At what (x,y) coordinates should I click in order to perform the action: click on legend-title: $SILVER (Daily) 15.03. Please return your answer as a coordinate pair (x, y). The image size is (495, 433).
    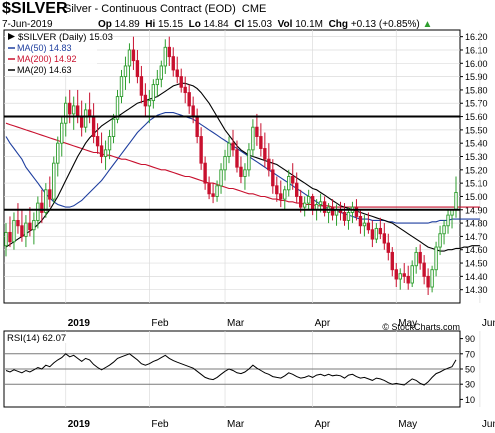
    Looking at the image, I should click on (65, 37).